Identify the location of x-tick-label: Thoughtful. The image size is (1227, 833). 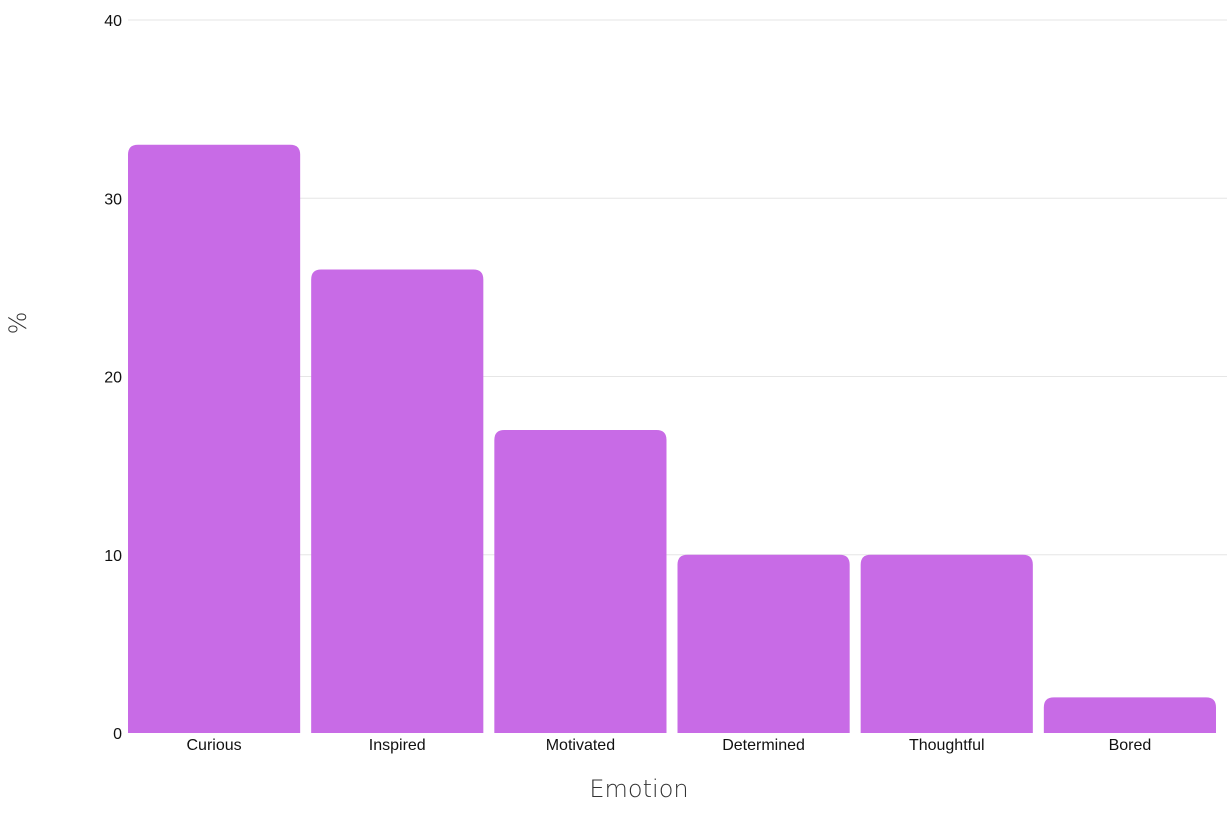
(947, 745).